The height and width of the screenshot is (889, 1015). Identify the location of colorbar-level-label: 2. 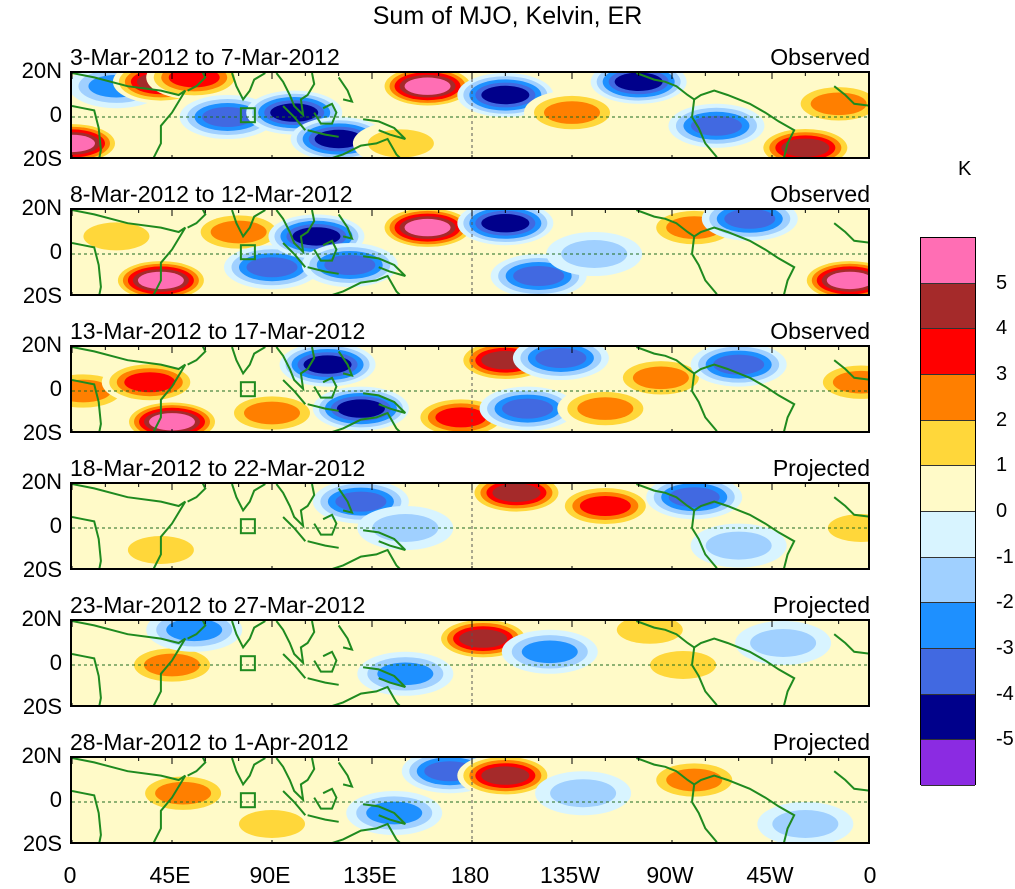
(1002, 419).